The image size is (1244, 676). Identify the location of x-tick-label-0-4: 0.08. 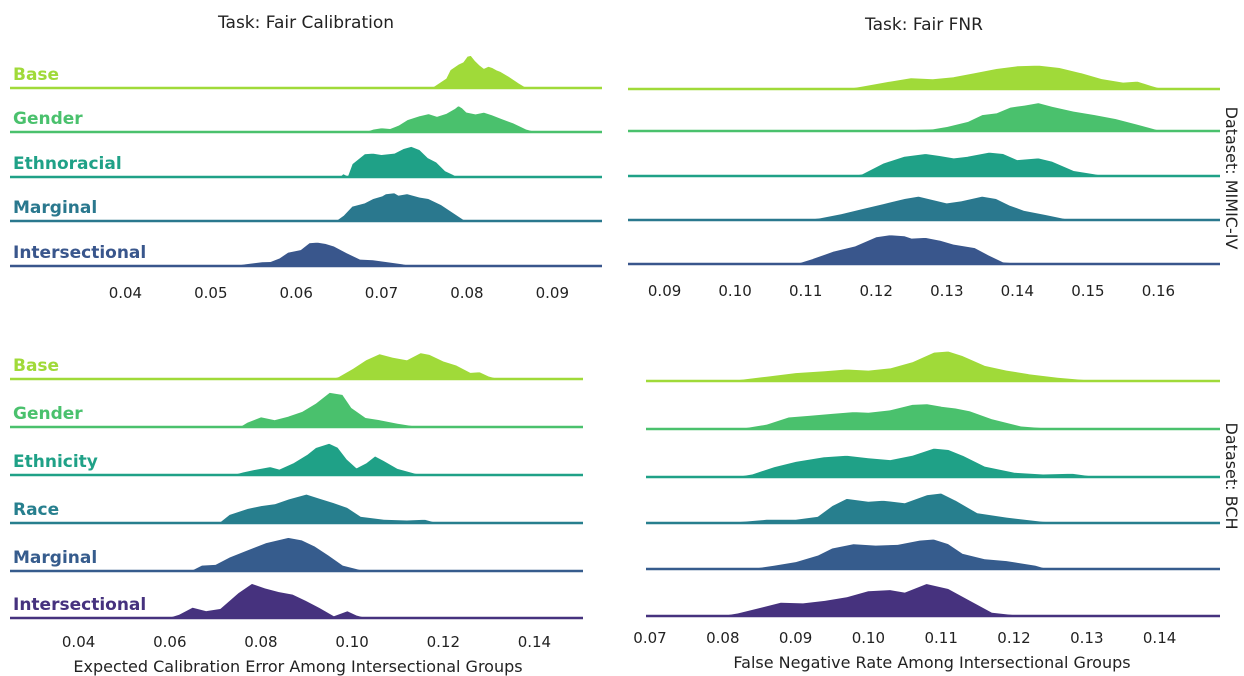
(466, 293).